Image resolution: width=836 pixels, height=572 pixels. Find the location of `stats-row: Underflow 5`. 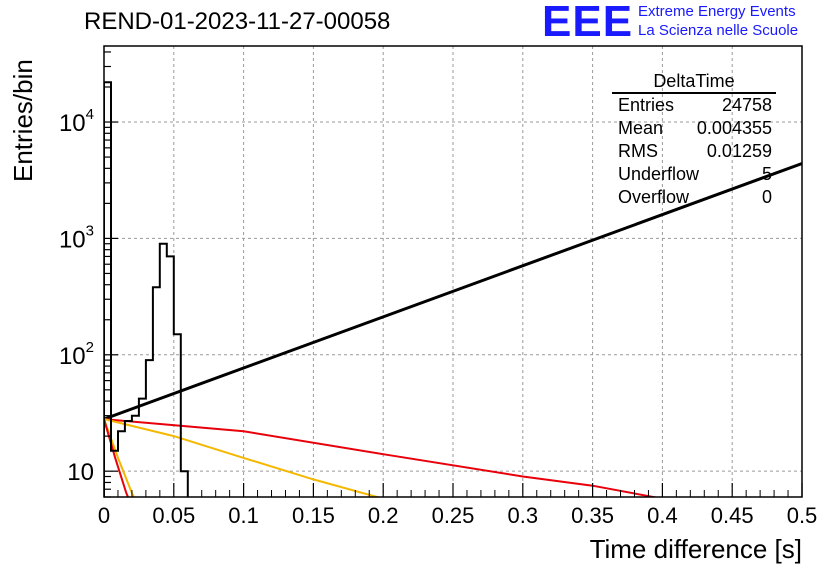

stats-row: Underflow 5 is located at coordinates (694, 174).